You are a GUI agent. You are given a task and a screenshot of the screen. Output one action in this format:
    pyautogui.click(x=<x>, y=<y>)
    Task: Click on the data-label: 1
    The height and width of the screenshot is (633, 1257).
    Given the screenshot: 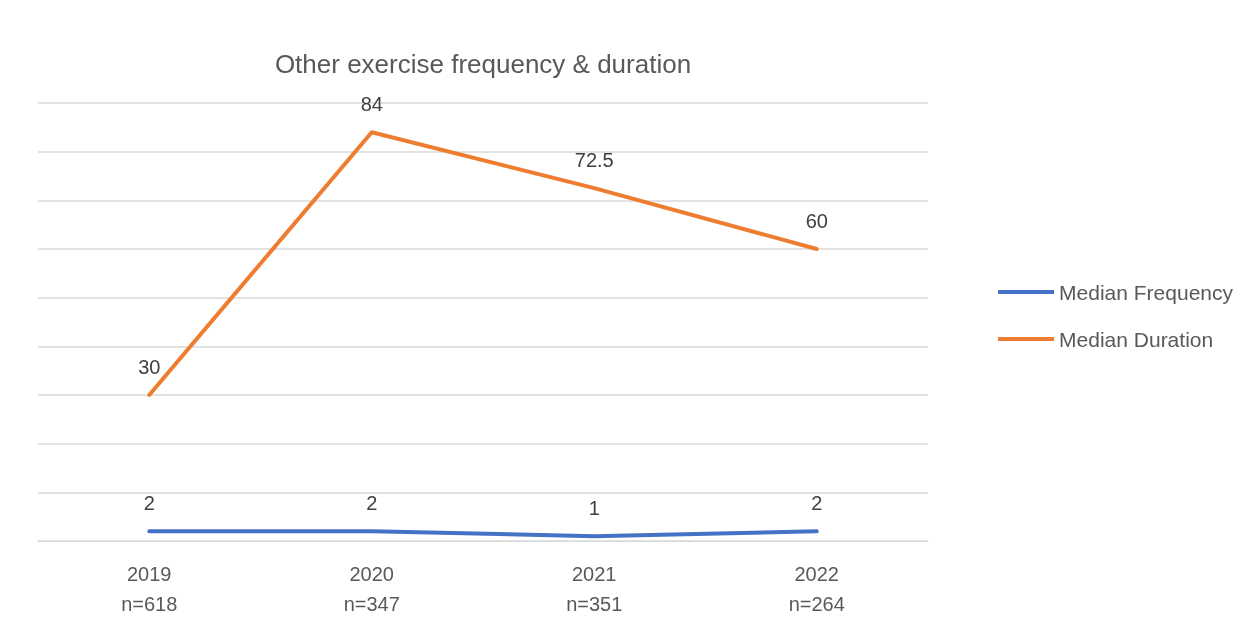 What is the action you would take?
    pyautogui.click(x=594, y=508)
    